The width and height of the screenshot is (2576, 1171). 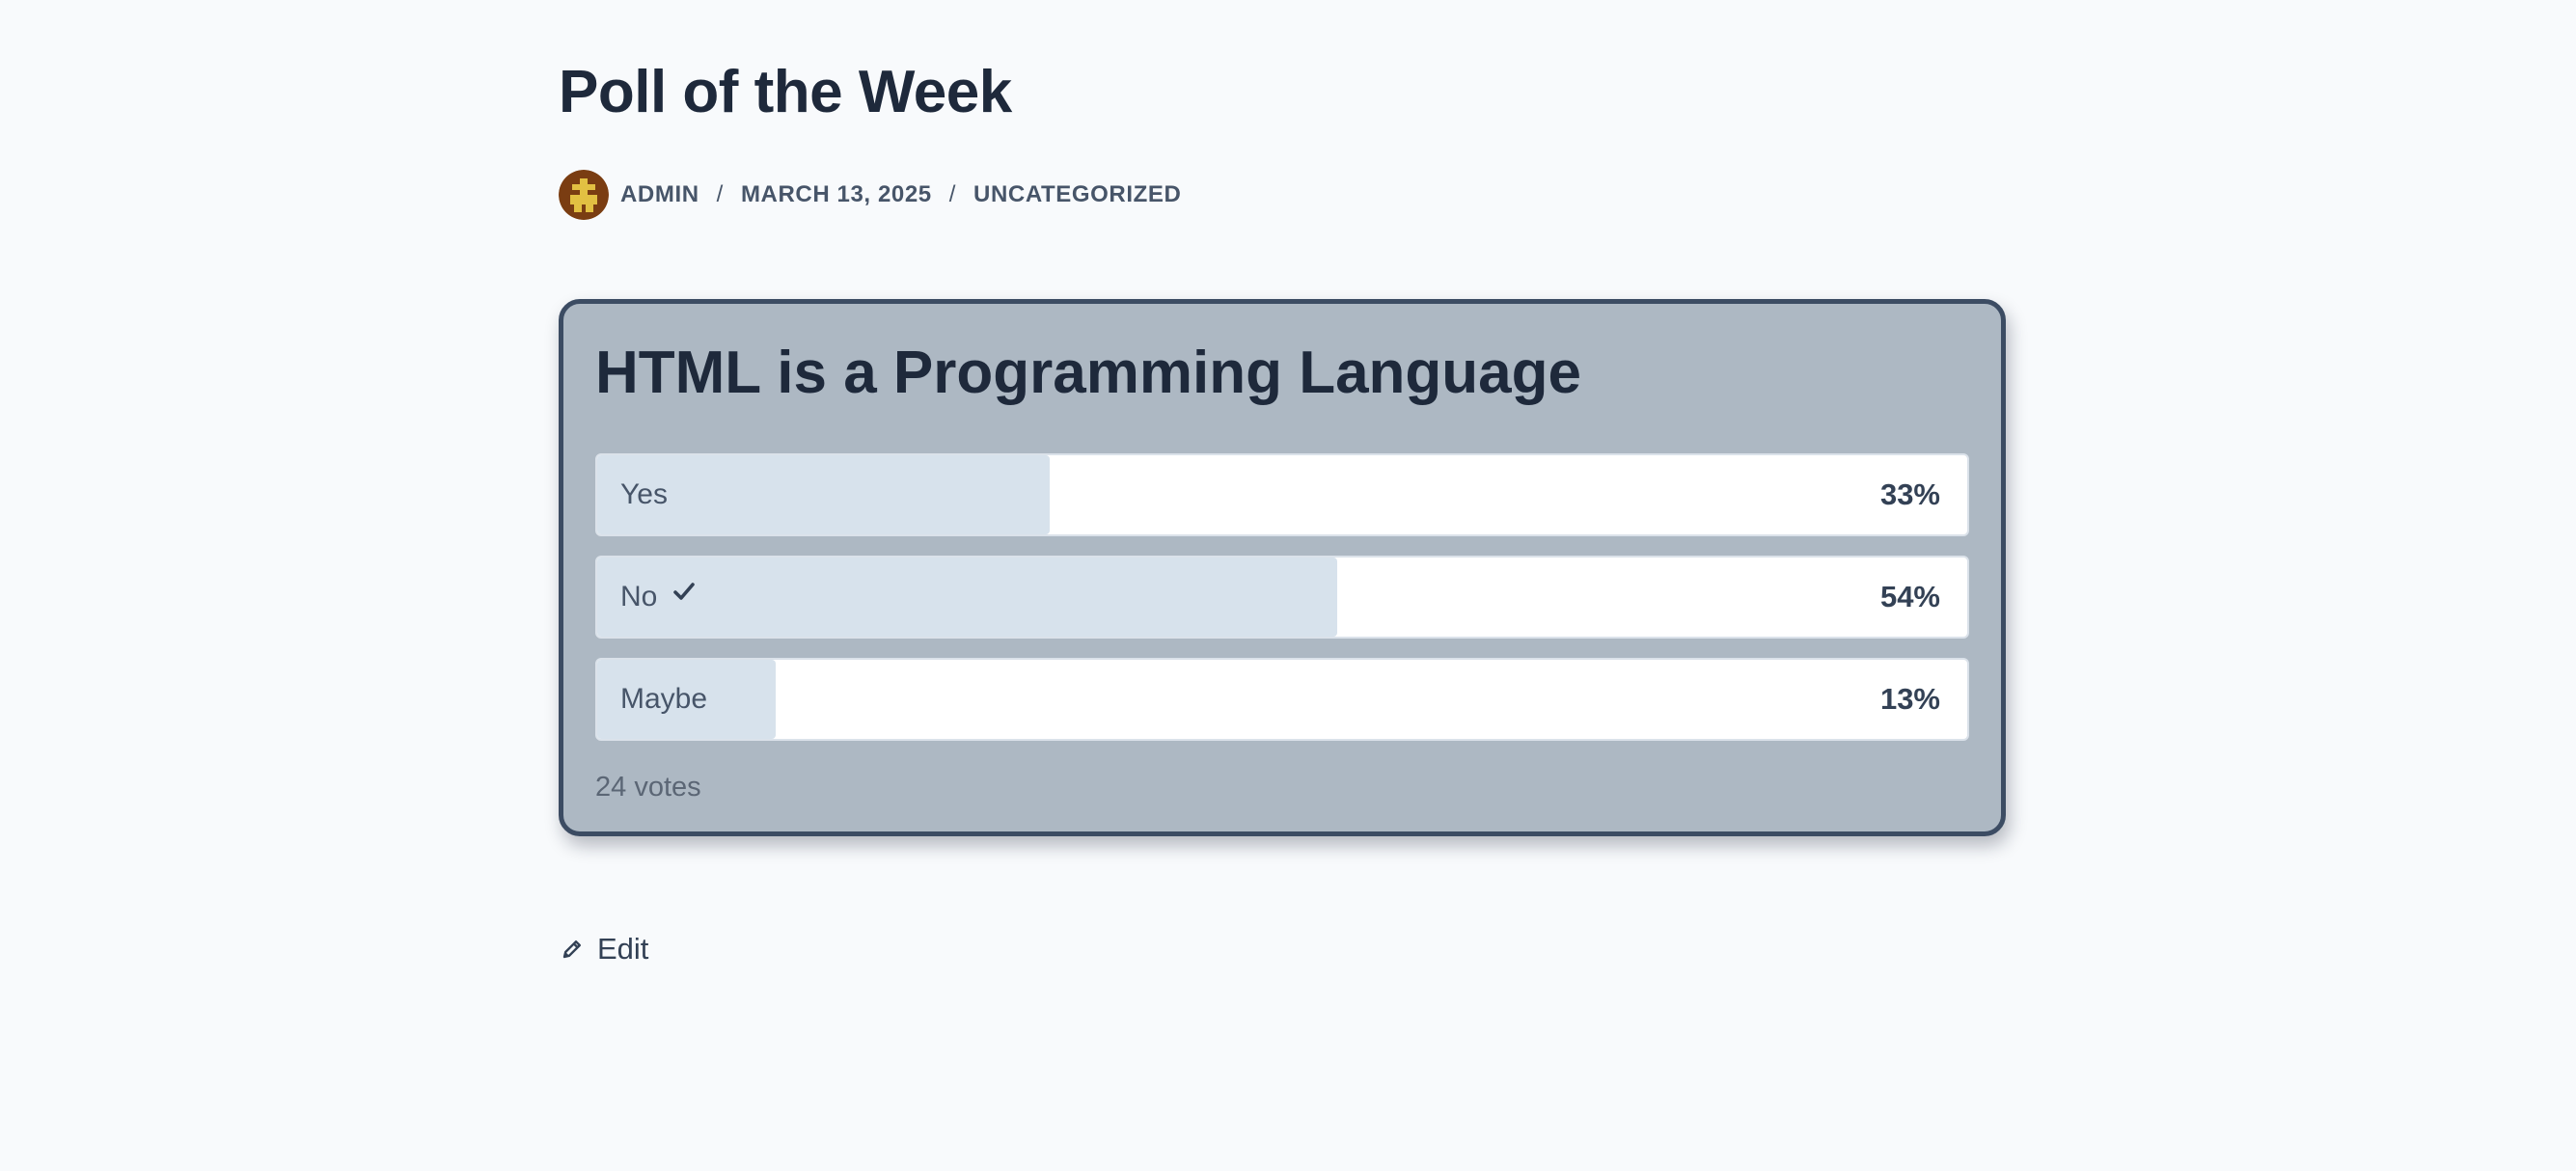 I want to click on poll-option-label: Yes, so click(x=644, y=494).